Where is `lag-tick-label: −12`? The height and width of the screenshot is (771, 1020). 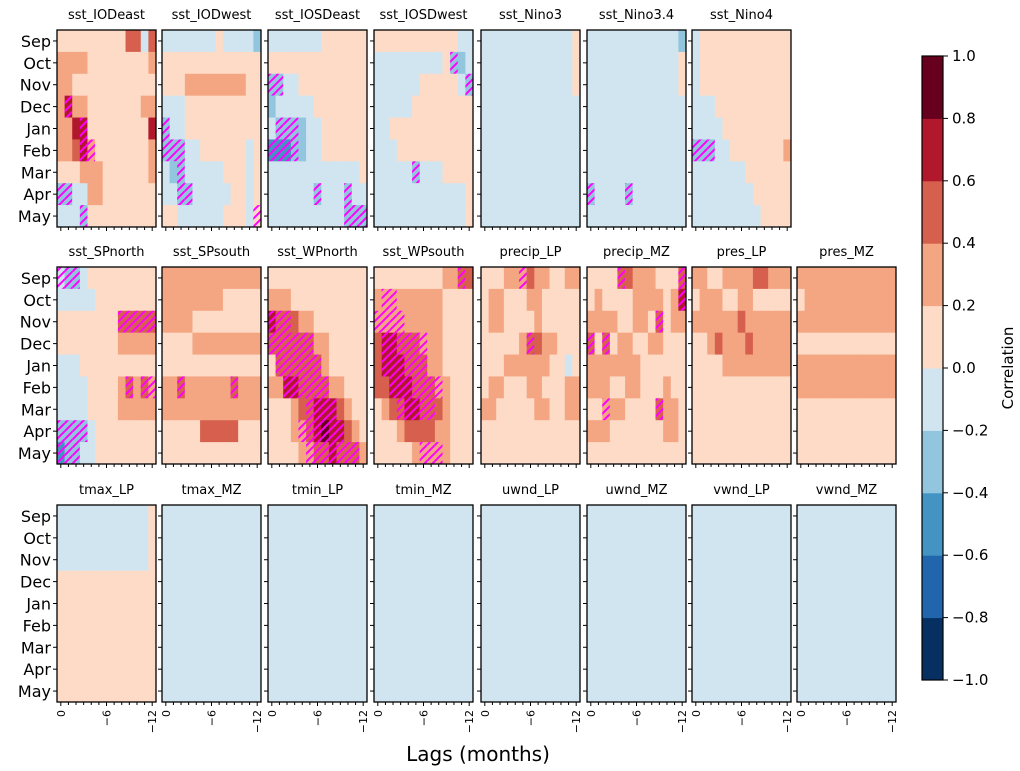
lag-tick-label: −12 is located at coordinates (363, 721).